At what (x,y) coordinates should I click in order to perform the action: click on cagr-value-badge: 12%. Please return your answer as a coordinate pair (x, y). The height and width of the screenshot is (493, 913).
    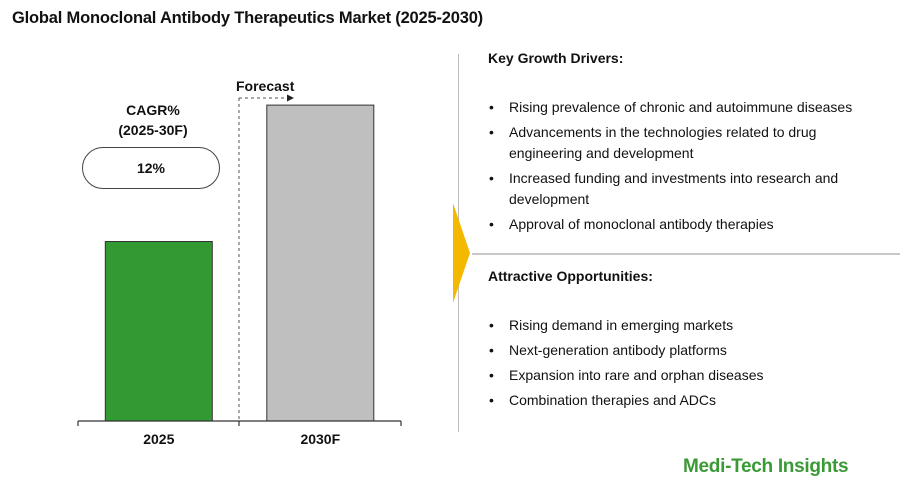
    Looking at the image, I should click on (151, 168).